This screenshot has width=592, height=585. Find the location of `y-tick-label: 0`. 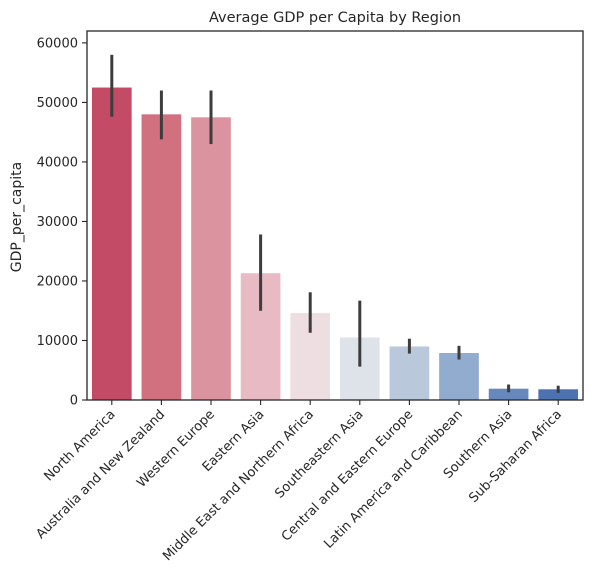

y-tick-label: 0 is located at coordinates (74, 401).